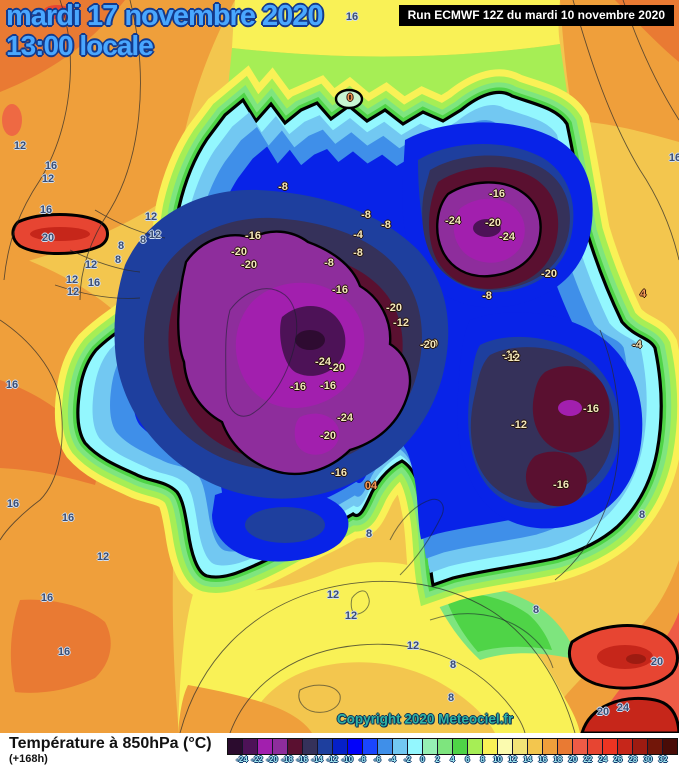 The width and height of the screenshot is (679, 768). I want to click on colorbar-tick: -18, so click(287, 759).